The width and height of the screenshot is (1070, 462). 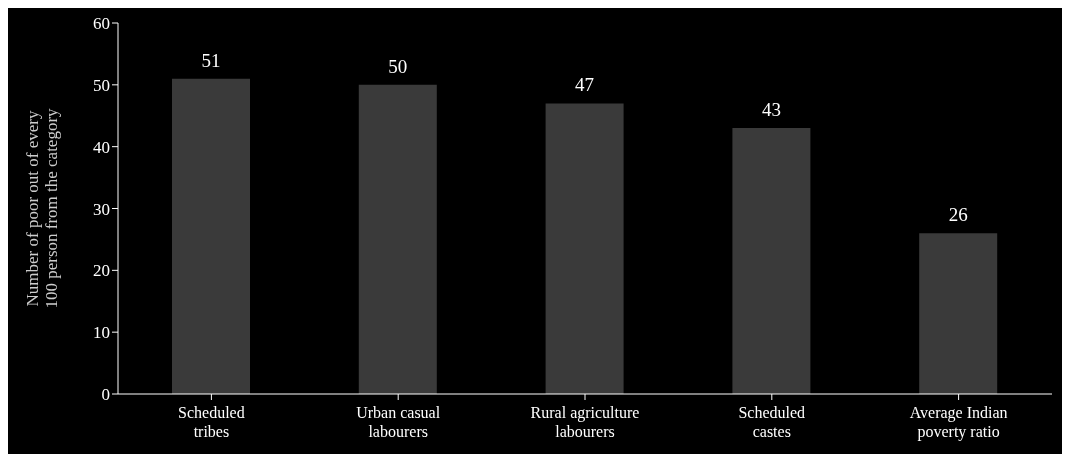 What do you see at coordinates (772, 422) in the screenshot?
I see `x-tick-label: Scheduled castes` at bounding box center [772, 422].